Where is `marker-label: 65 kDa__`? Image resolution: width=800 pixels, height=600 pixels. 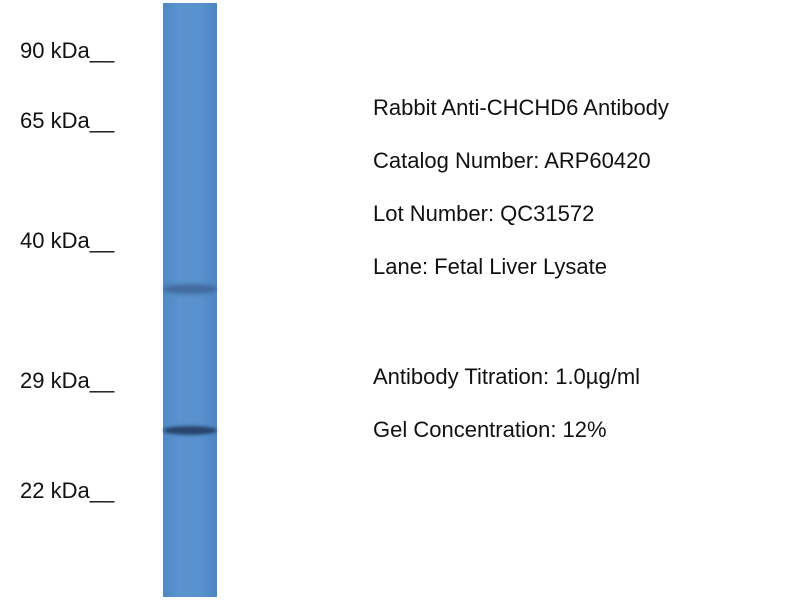 marker-label: 65 kDa__ is located at coordinates (67, 120).